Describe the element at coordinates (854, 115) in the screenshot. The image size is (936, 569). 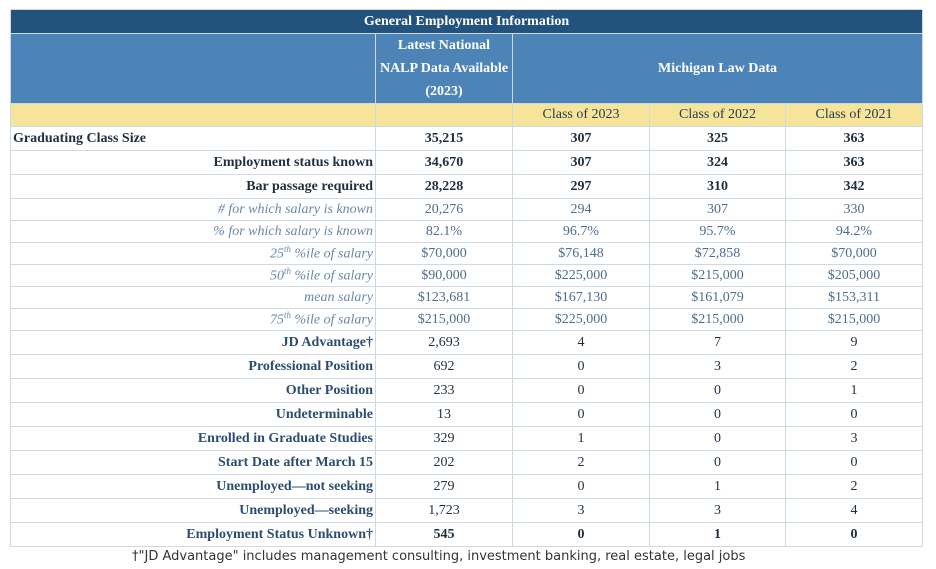
I see `class-header: Class of 2021` at that location.